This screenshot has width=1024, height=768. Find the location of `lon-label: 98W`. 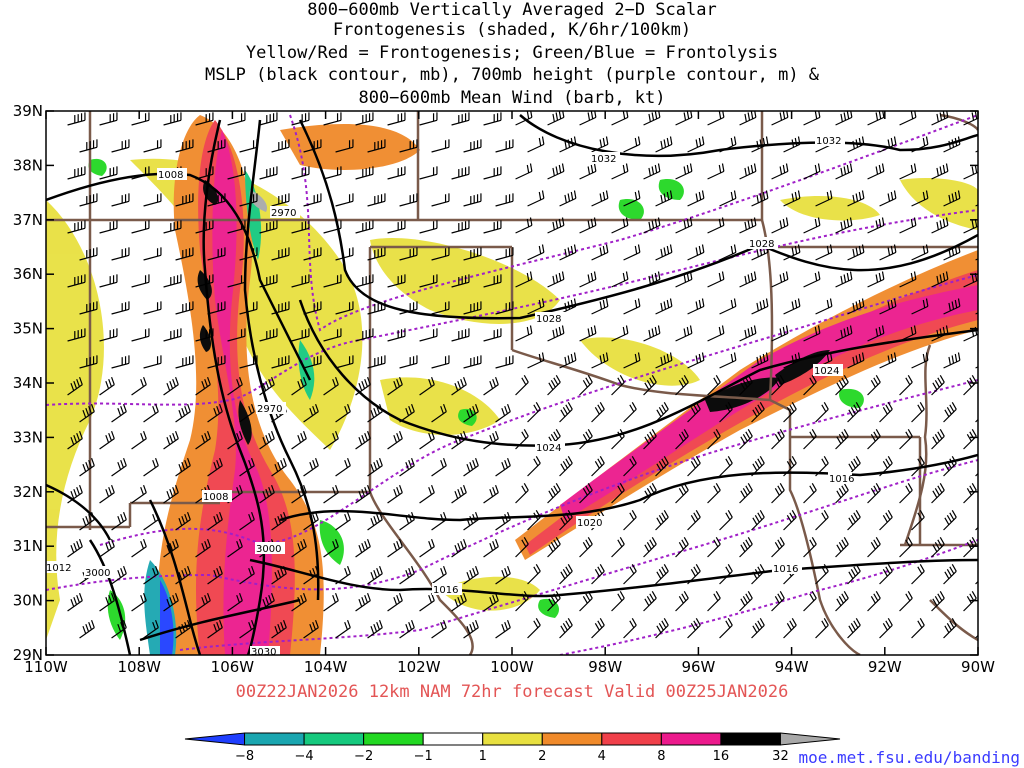

lon-label: 98W is located at coordinates (605, 667).